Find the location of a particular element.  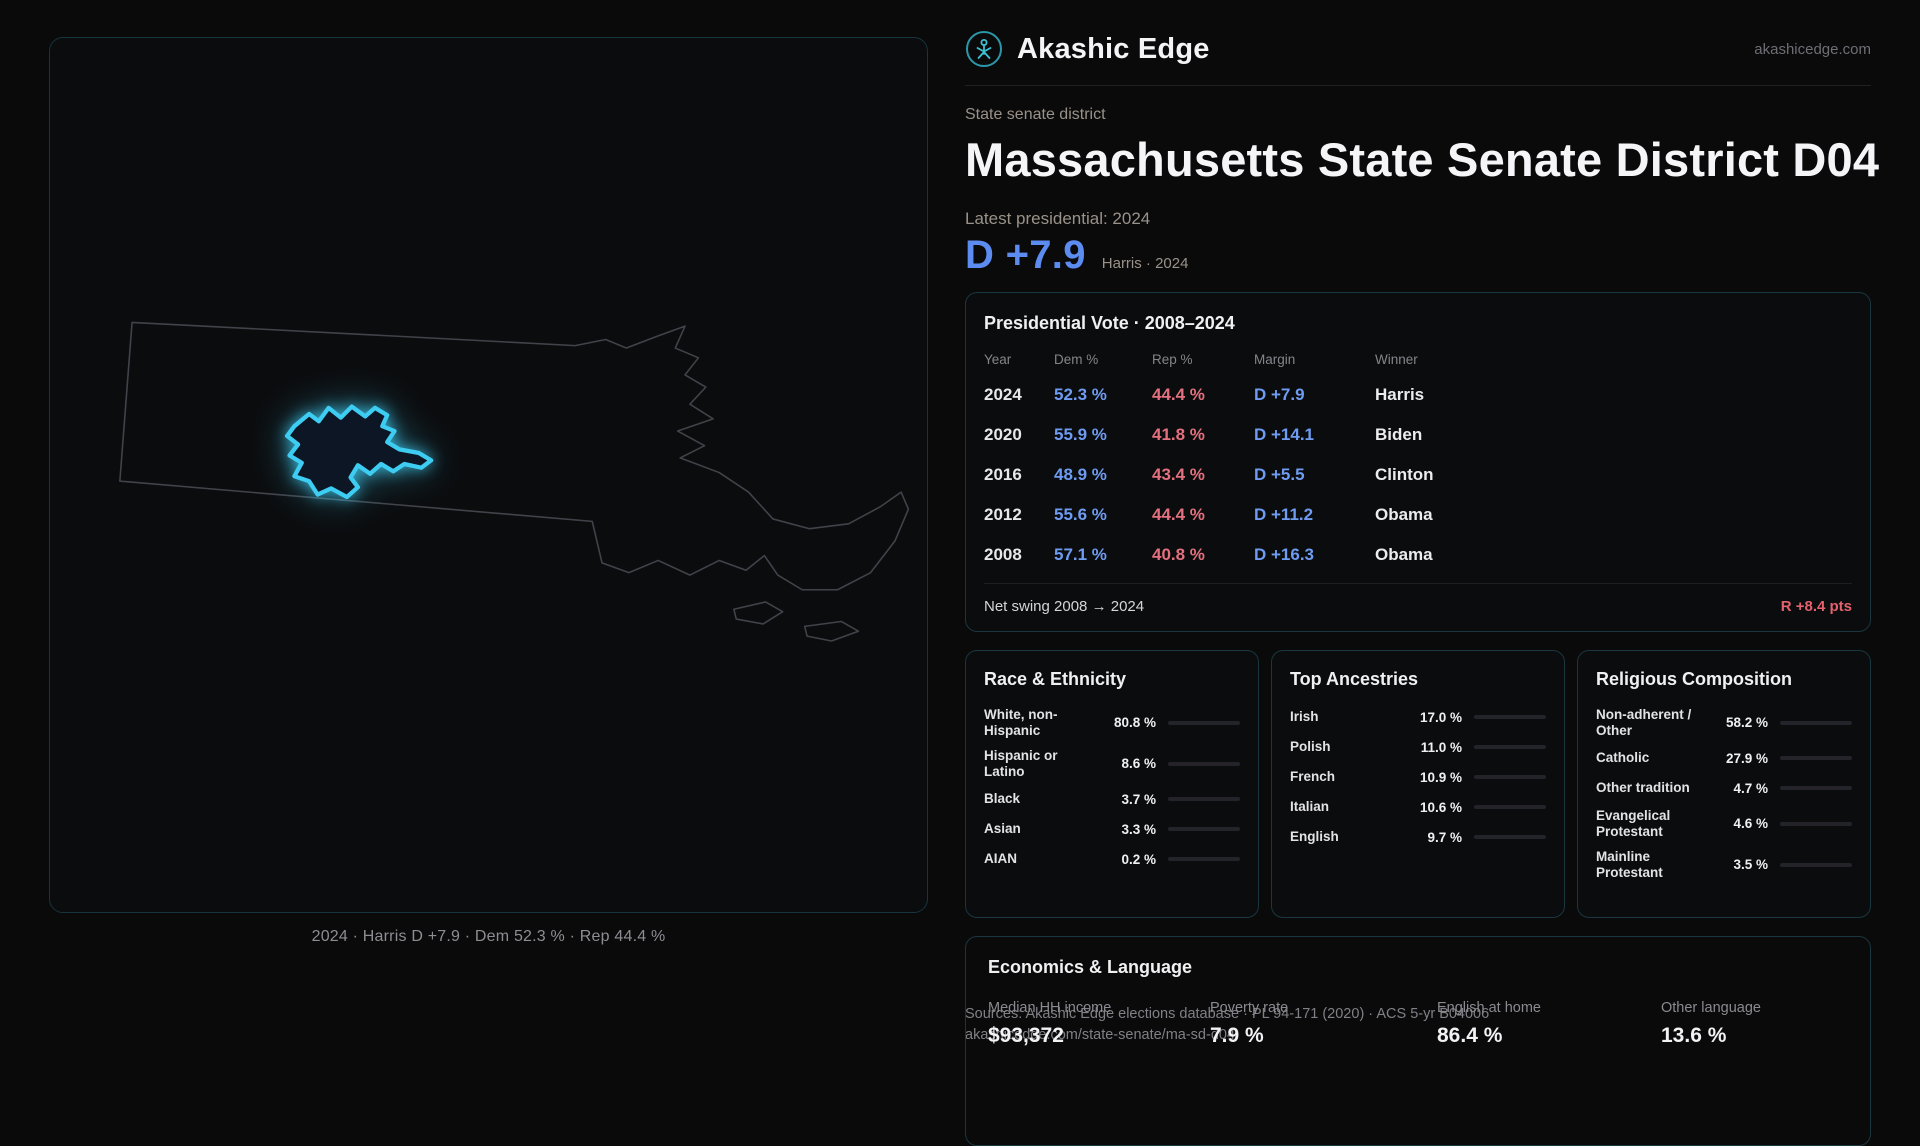

list-item: Italian 10.6 % is located at coordinates (1418, 807).